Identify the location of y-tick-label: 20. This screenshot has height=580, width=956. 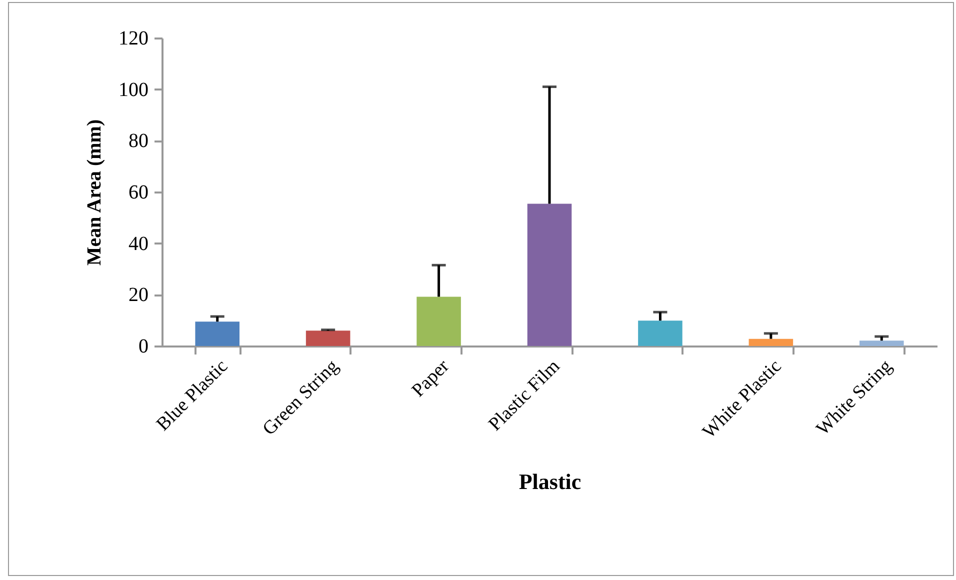
(138, 295).